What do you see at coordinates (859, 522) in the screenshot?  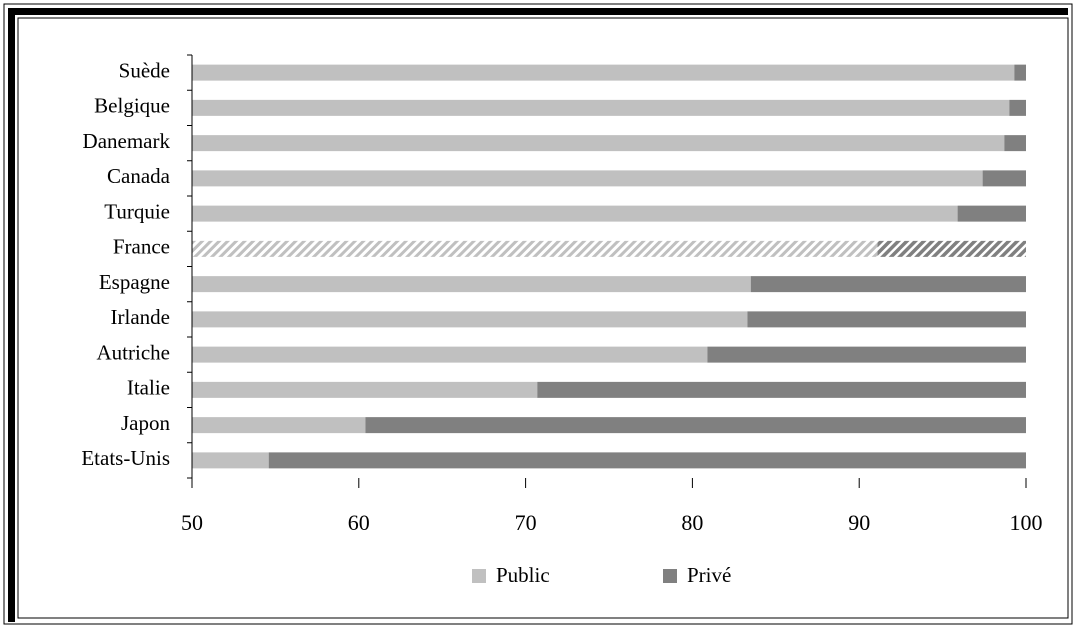 I see `x-tick-label: 90` at bounding box center [859, 522].